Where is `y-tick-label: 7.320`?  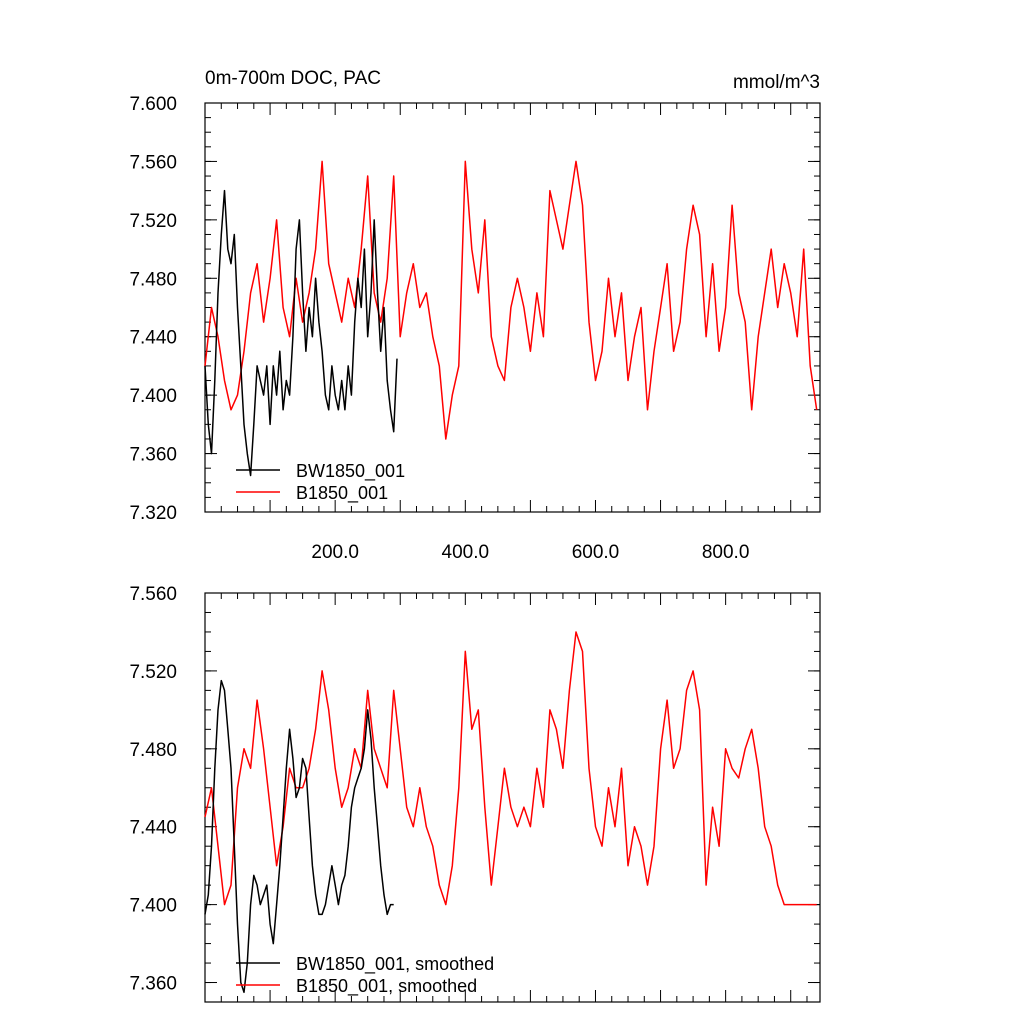
y-tick-label: 7.320 is located at coordinates (153, 513).